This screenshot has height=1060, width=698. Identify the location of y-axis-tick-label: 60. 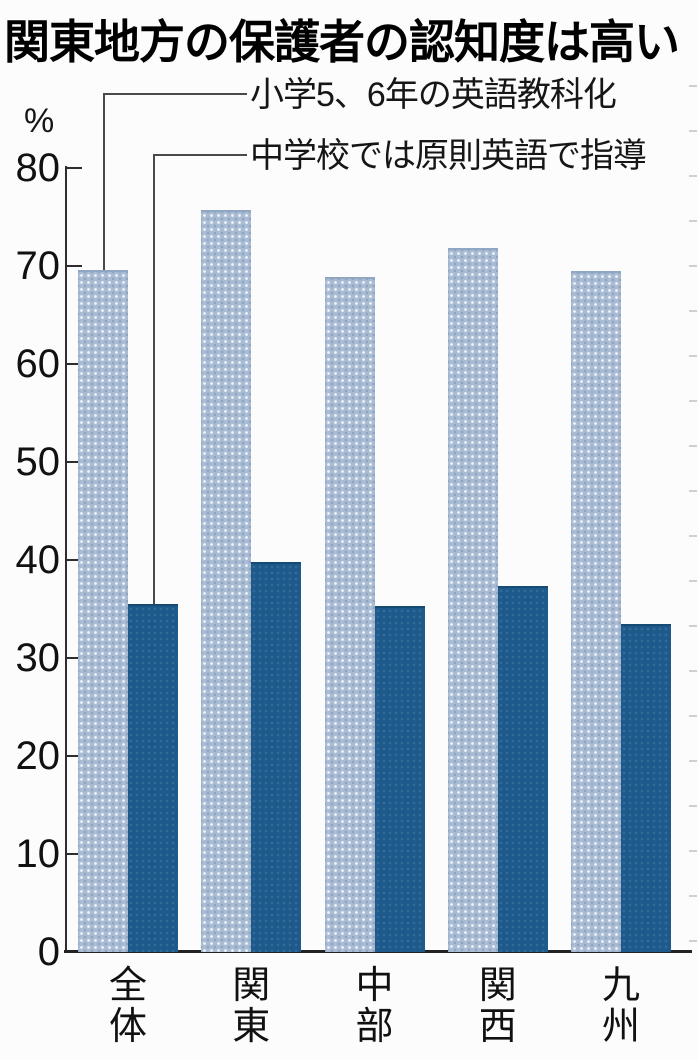
(38, 364).